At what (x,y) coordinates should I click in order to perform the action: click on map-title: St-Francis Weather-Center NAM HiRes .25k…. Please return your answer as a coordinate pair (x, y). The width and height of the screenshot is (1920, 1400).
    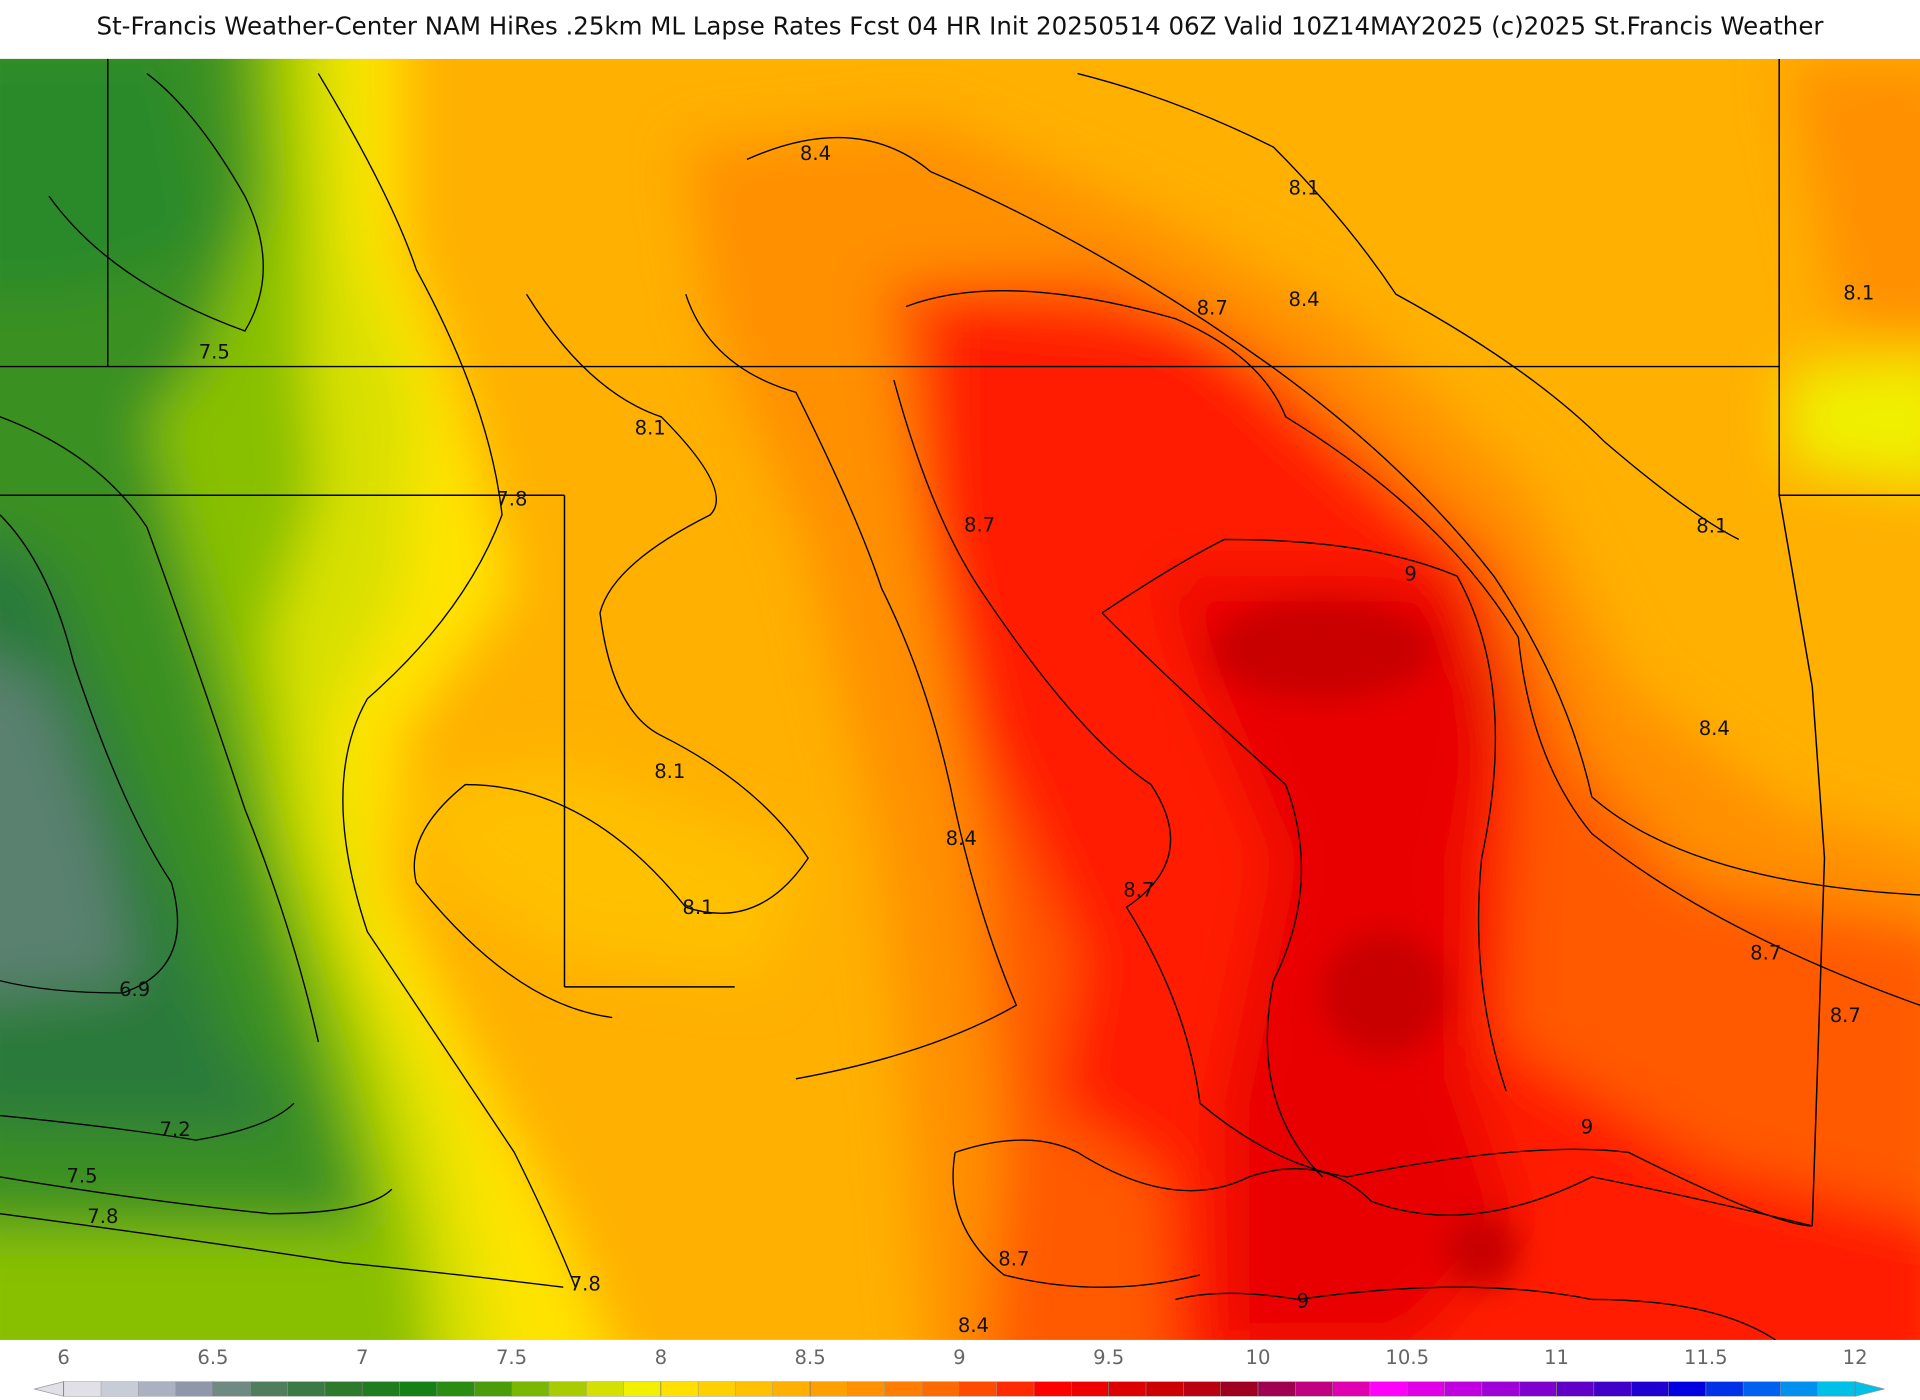
    Looking at the image, I should click on (961, 25).